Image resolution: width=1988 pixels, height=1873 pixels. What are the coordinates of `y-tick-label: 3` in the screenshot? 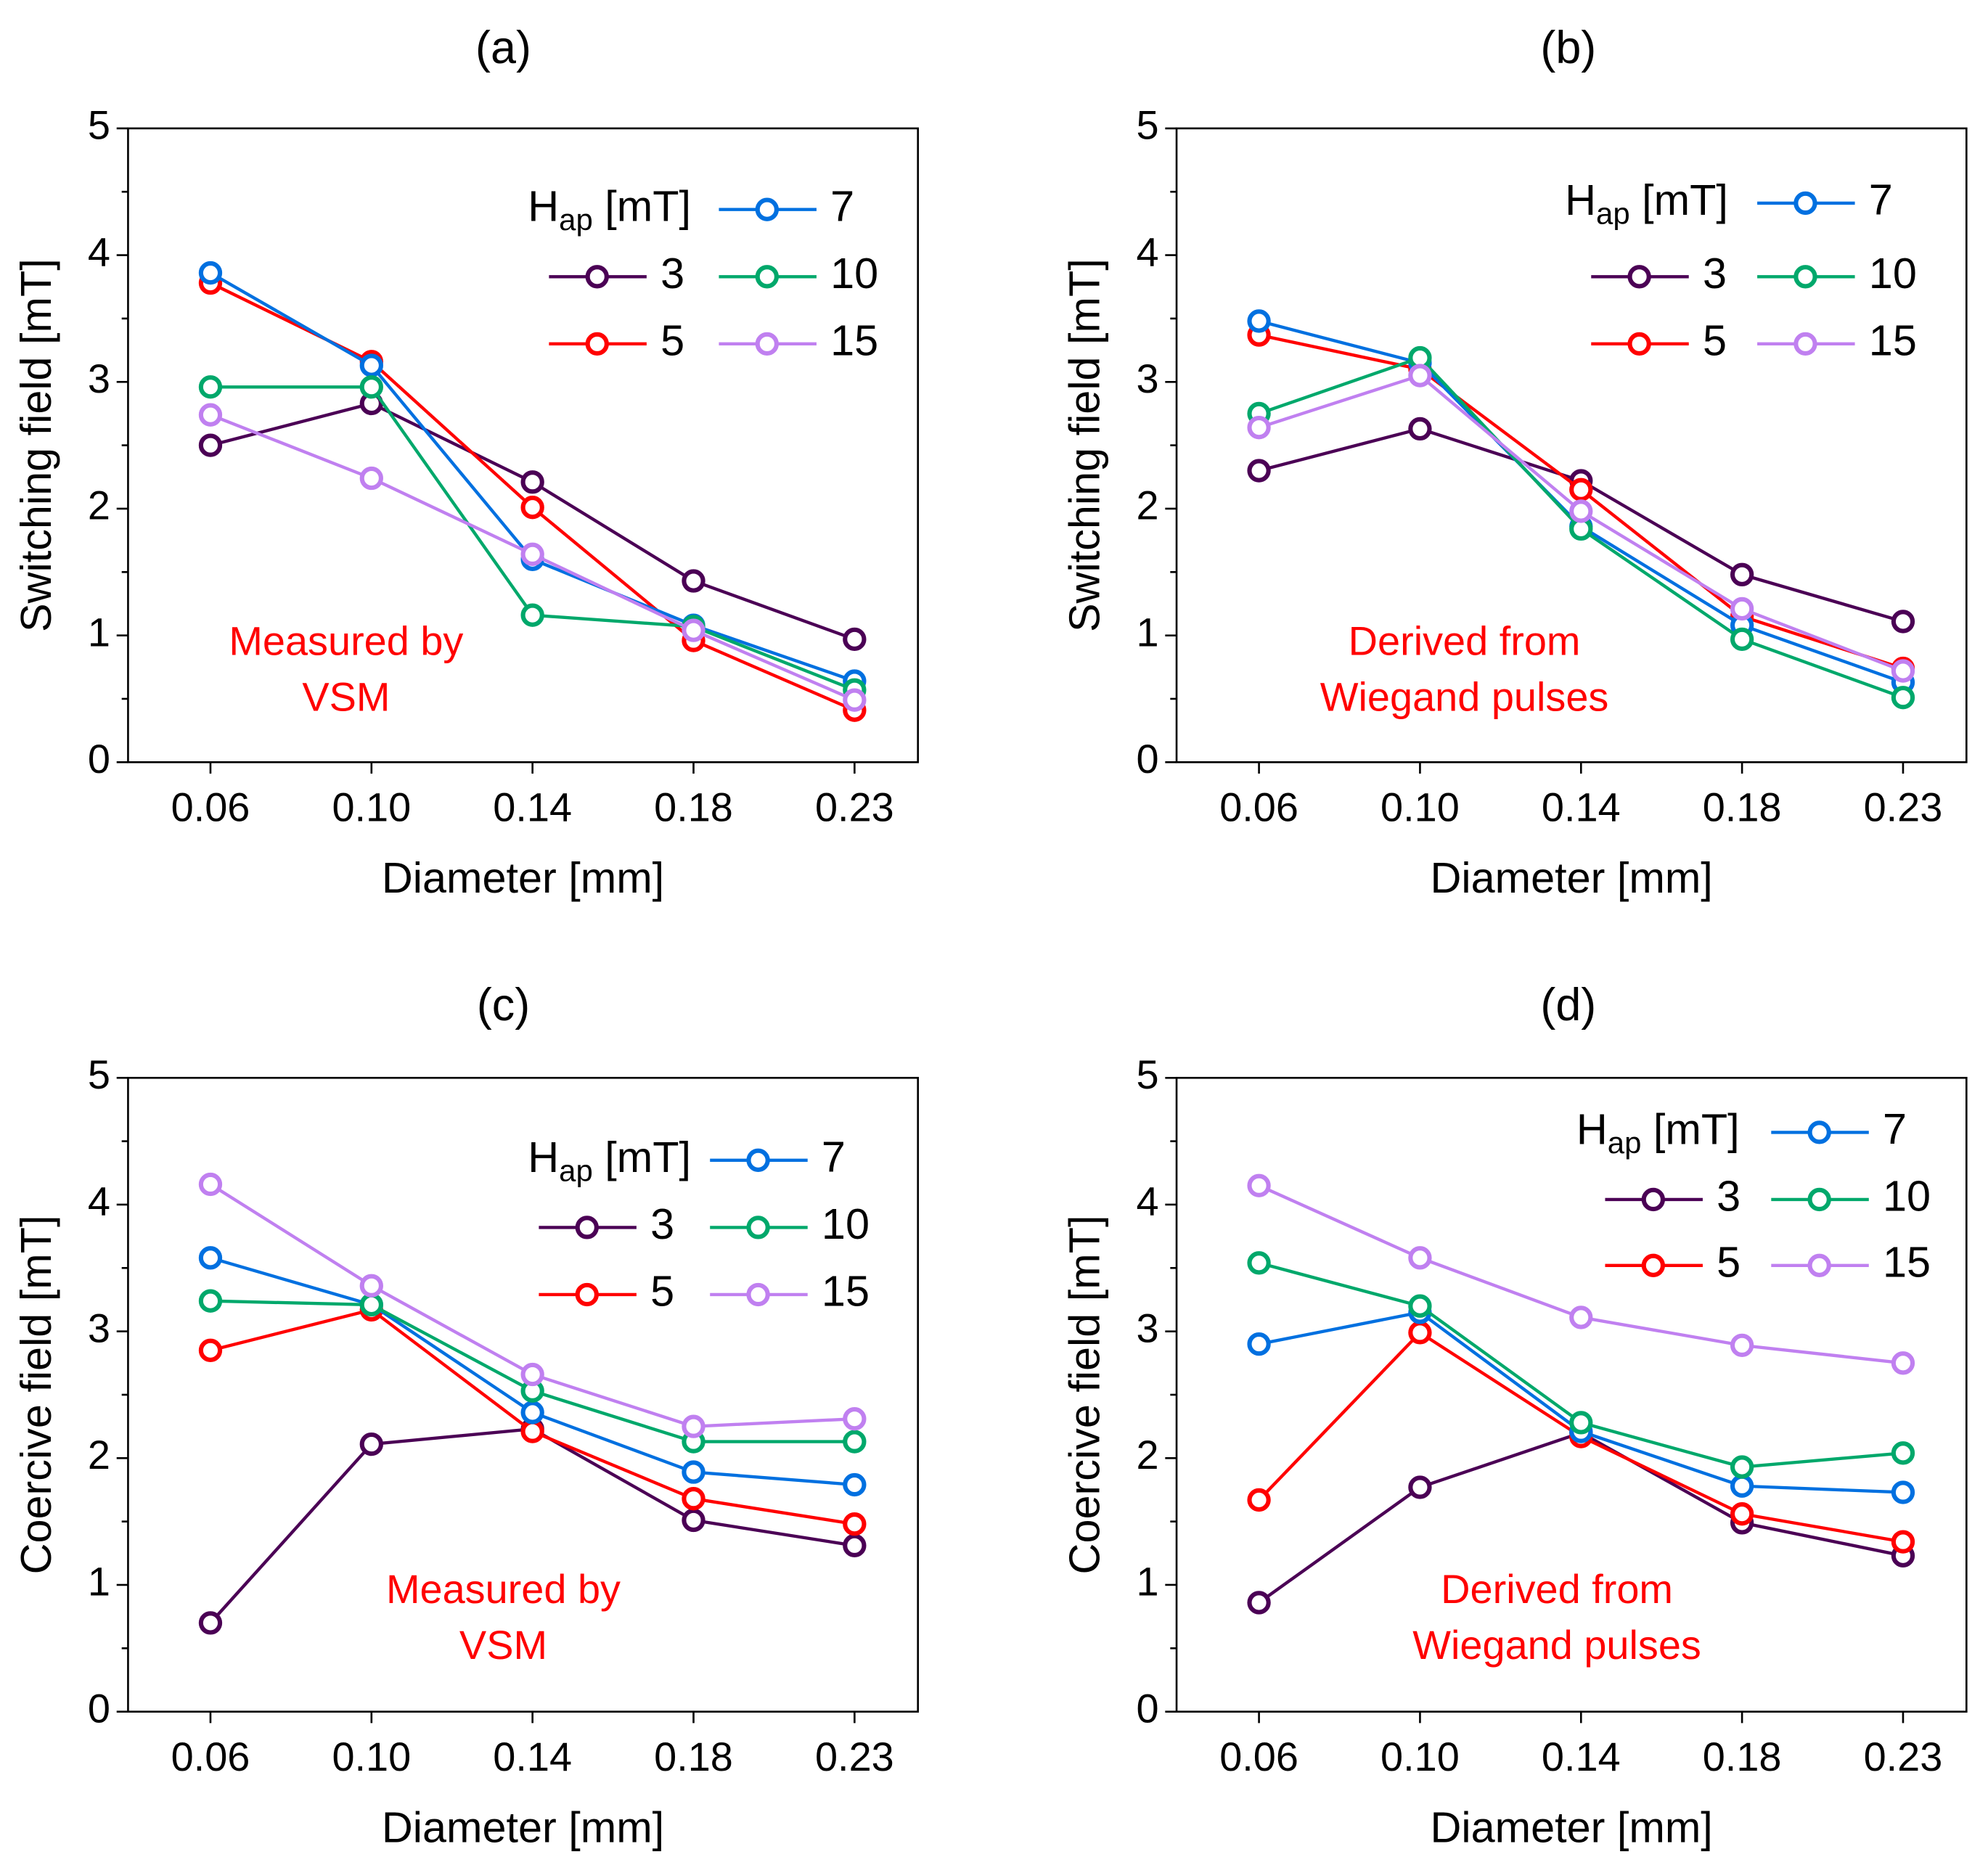 It's located at (1148, 378).